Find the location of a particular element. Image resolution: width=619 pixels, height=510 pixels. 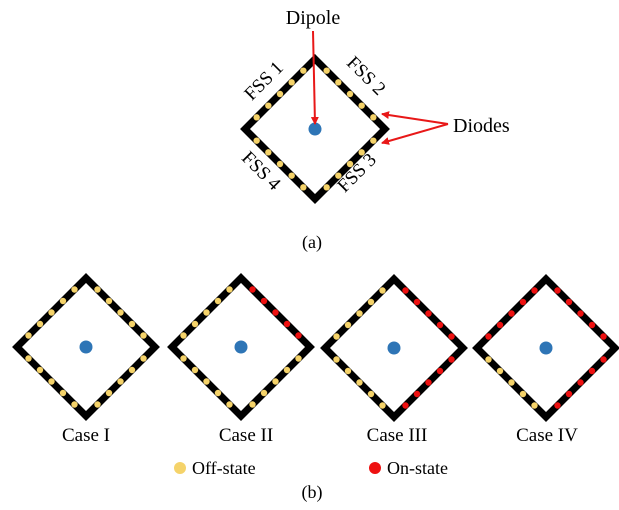

diodes-label: Diodes is located at coordinates (481, 126).